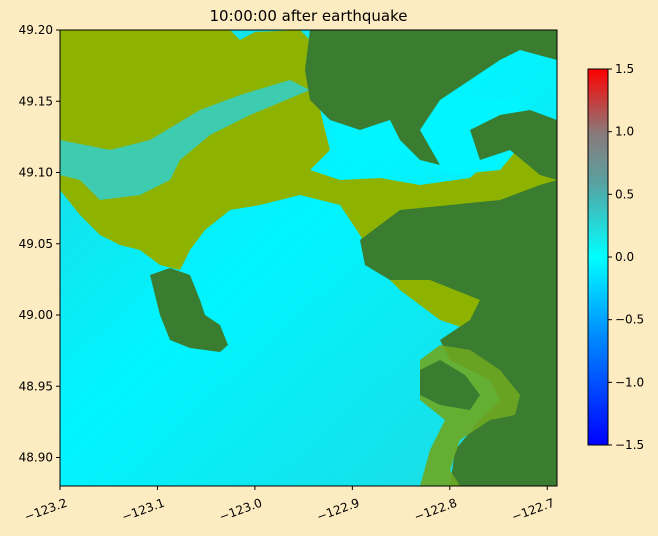 This screenshot has height=536, width=658. I want to click on x-tick-label: −122.8, so click(435, 510).